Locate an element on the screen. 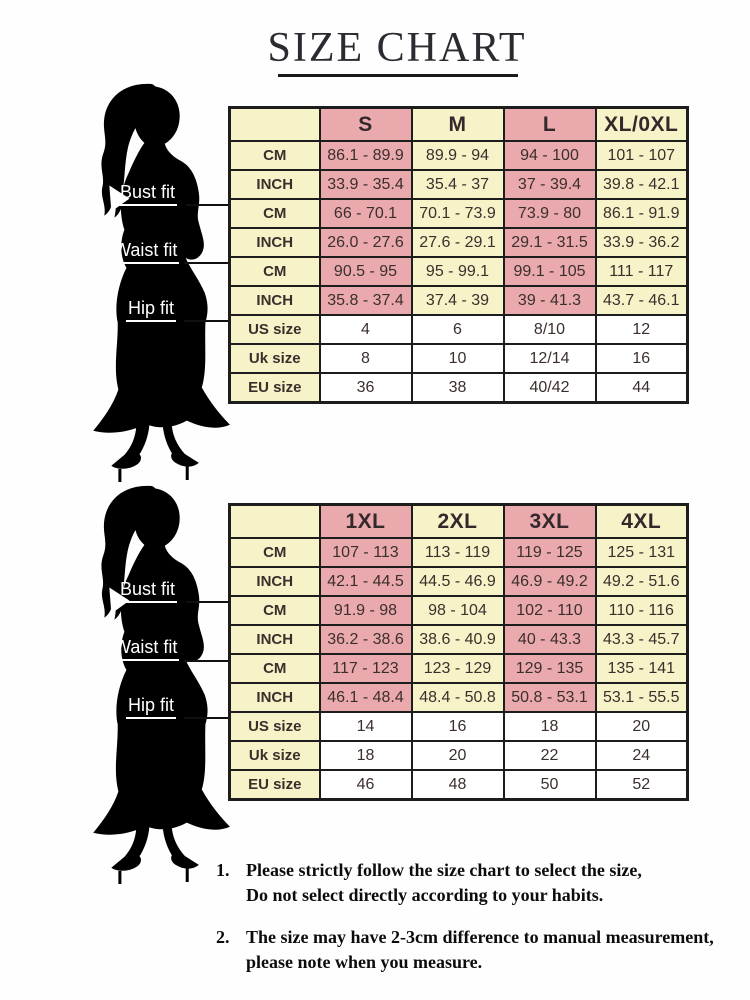 The height and width of the screenshot is (1000, 750). value-cell: 107 - 113 is located at coordinates (365, 552).